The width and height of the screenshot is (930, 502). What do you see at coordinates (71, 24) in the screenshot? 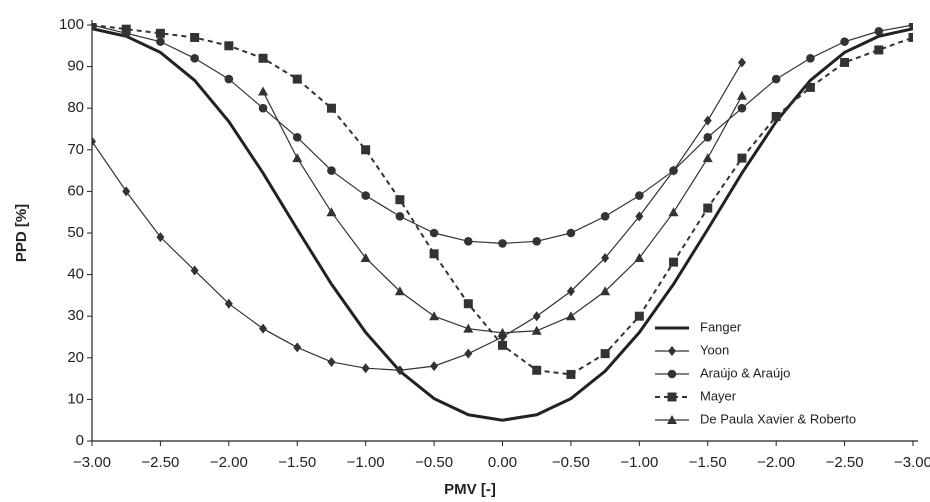
I see `y-tick-label: 100` at bounding box center [71, 24].